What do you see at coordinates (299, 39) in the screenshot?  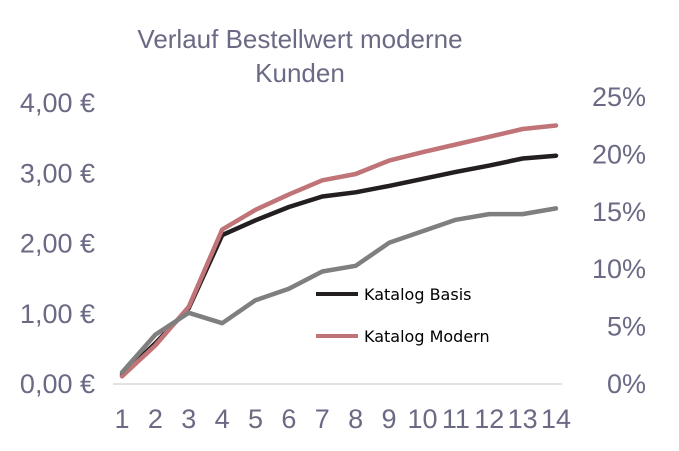 I see `chart-title-line-1: Verlauf Bestellwert moderne` at bounding box center [299, 39].